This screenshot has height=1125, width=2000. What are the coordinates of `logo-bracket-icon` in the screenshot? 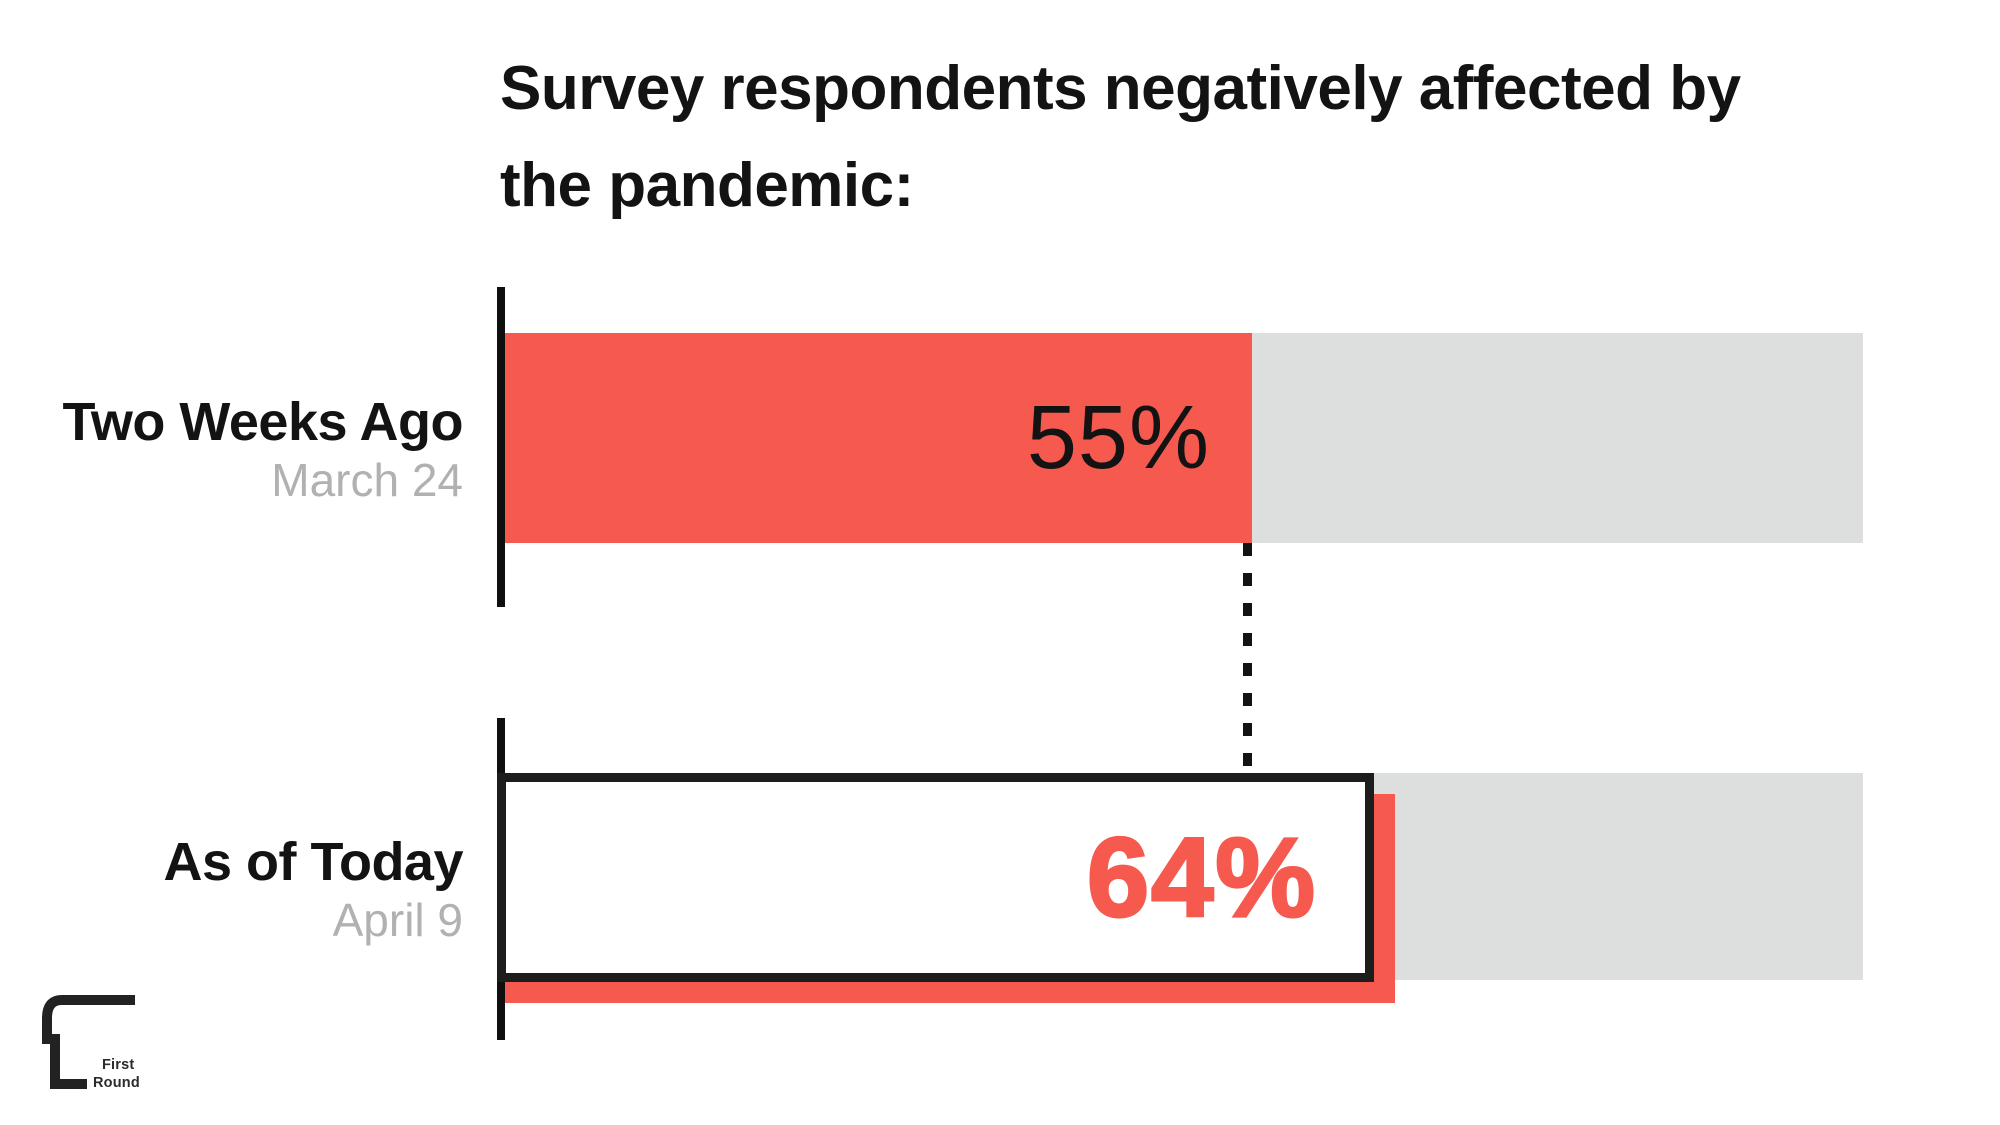 It's located at (88, 1042).